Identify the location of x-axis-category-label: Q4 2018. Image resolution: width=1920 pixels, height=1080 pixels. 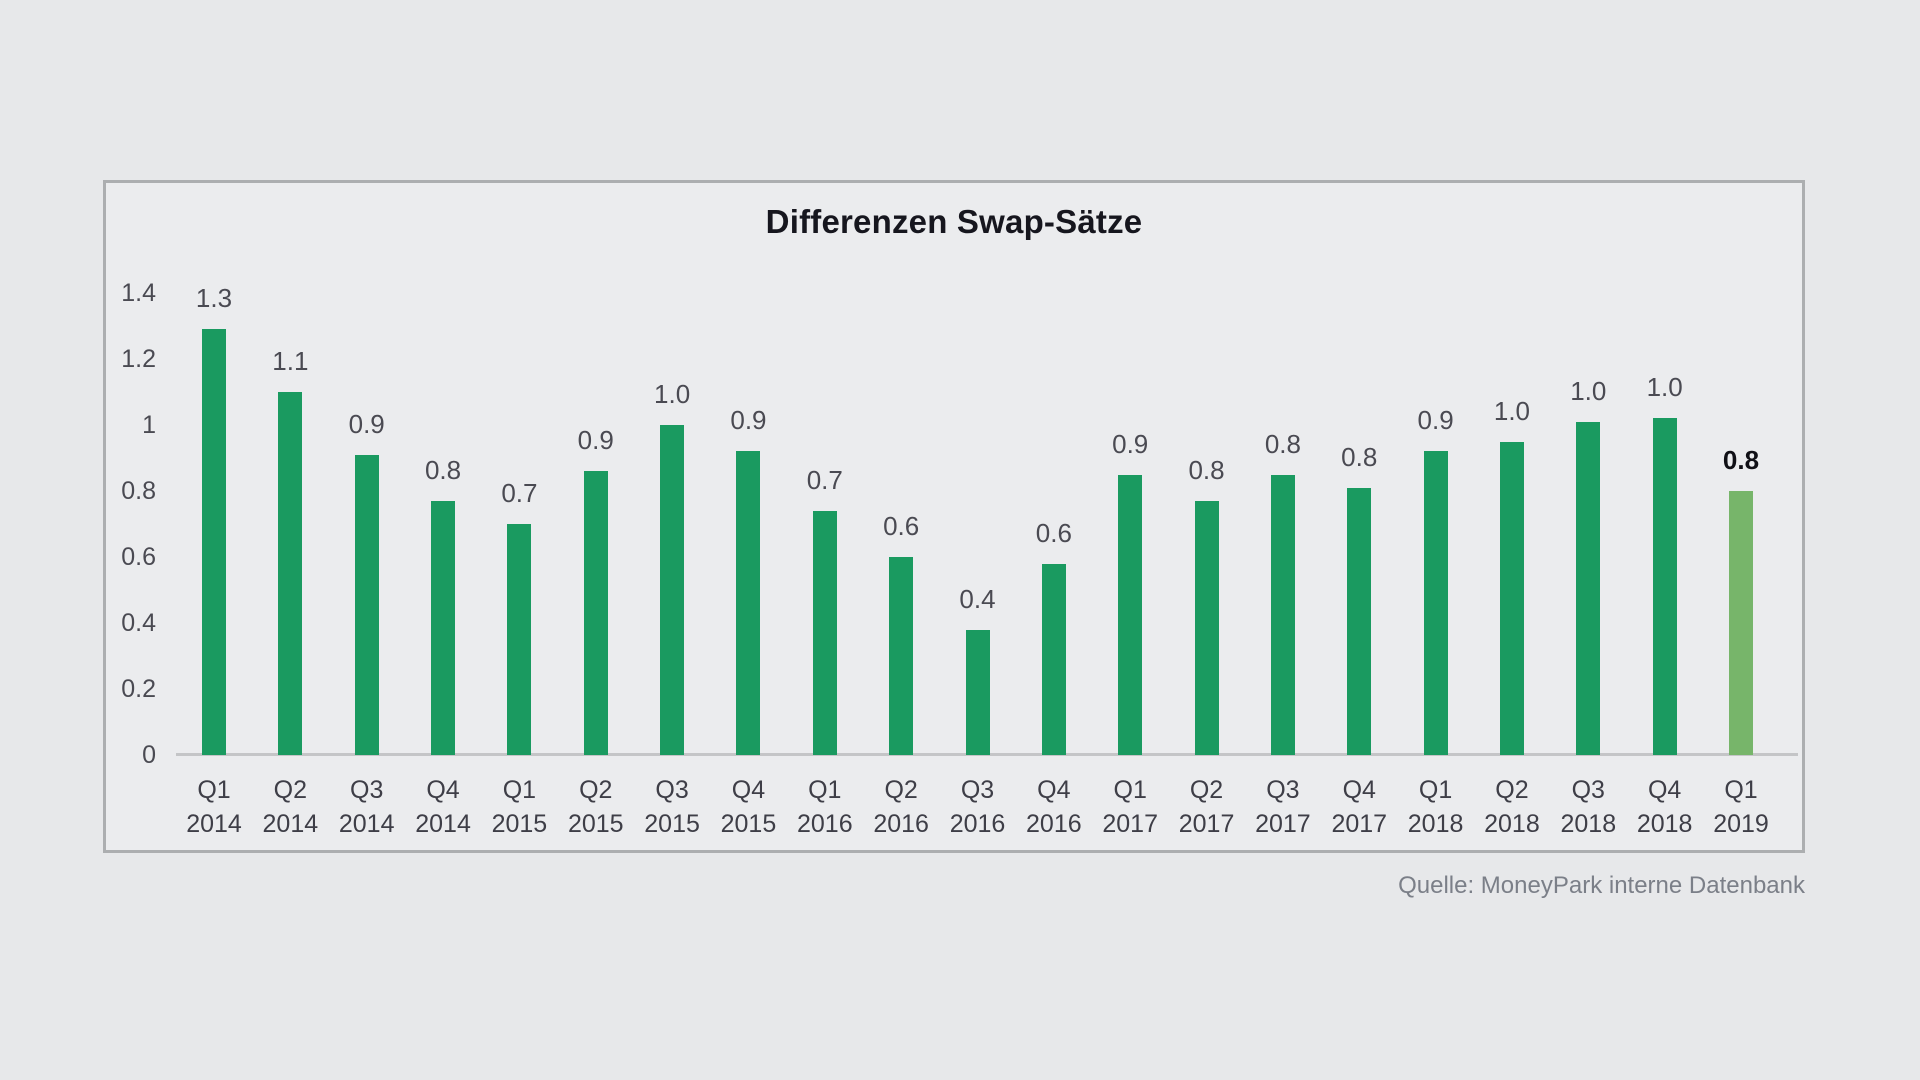
(1665, 807).